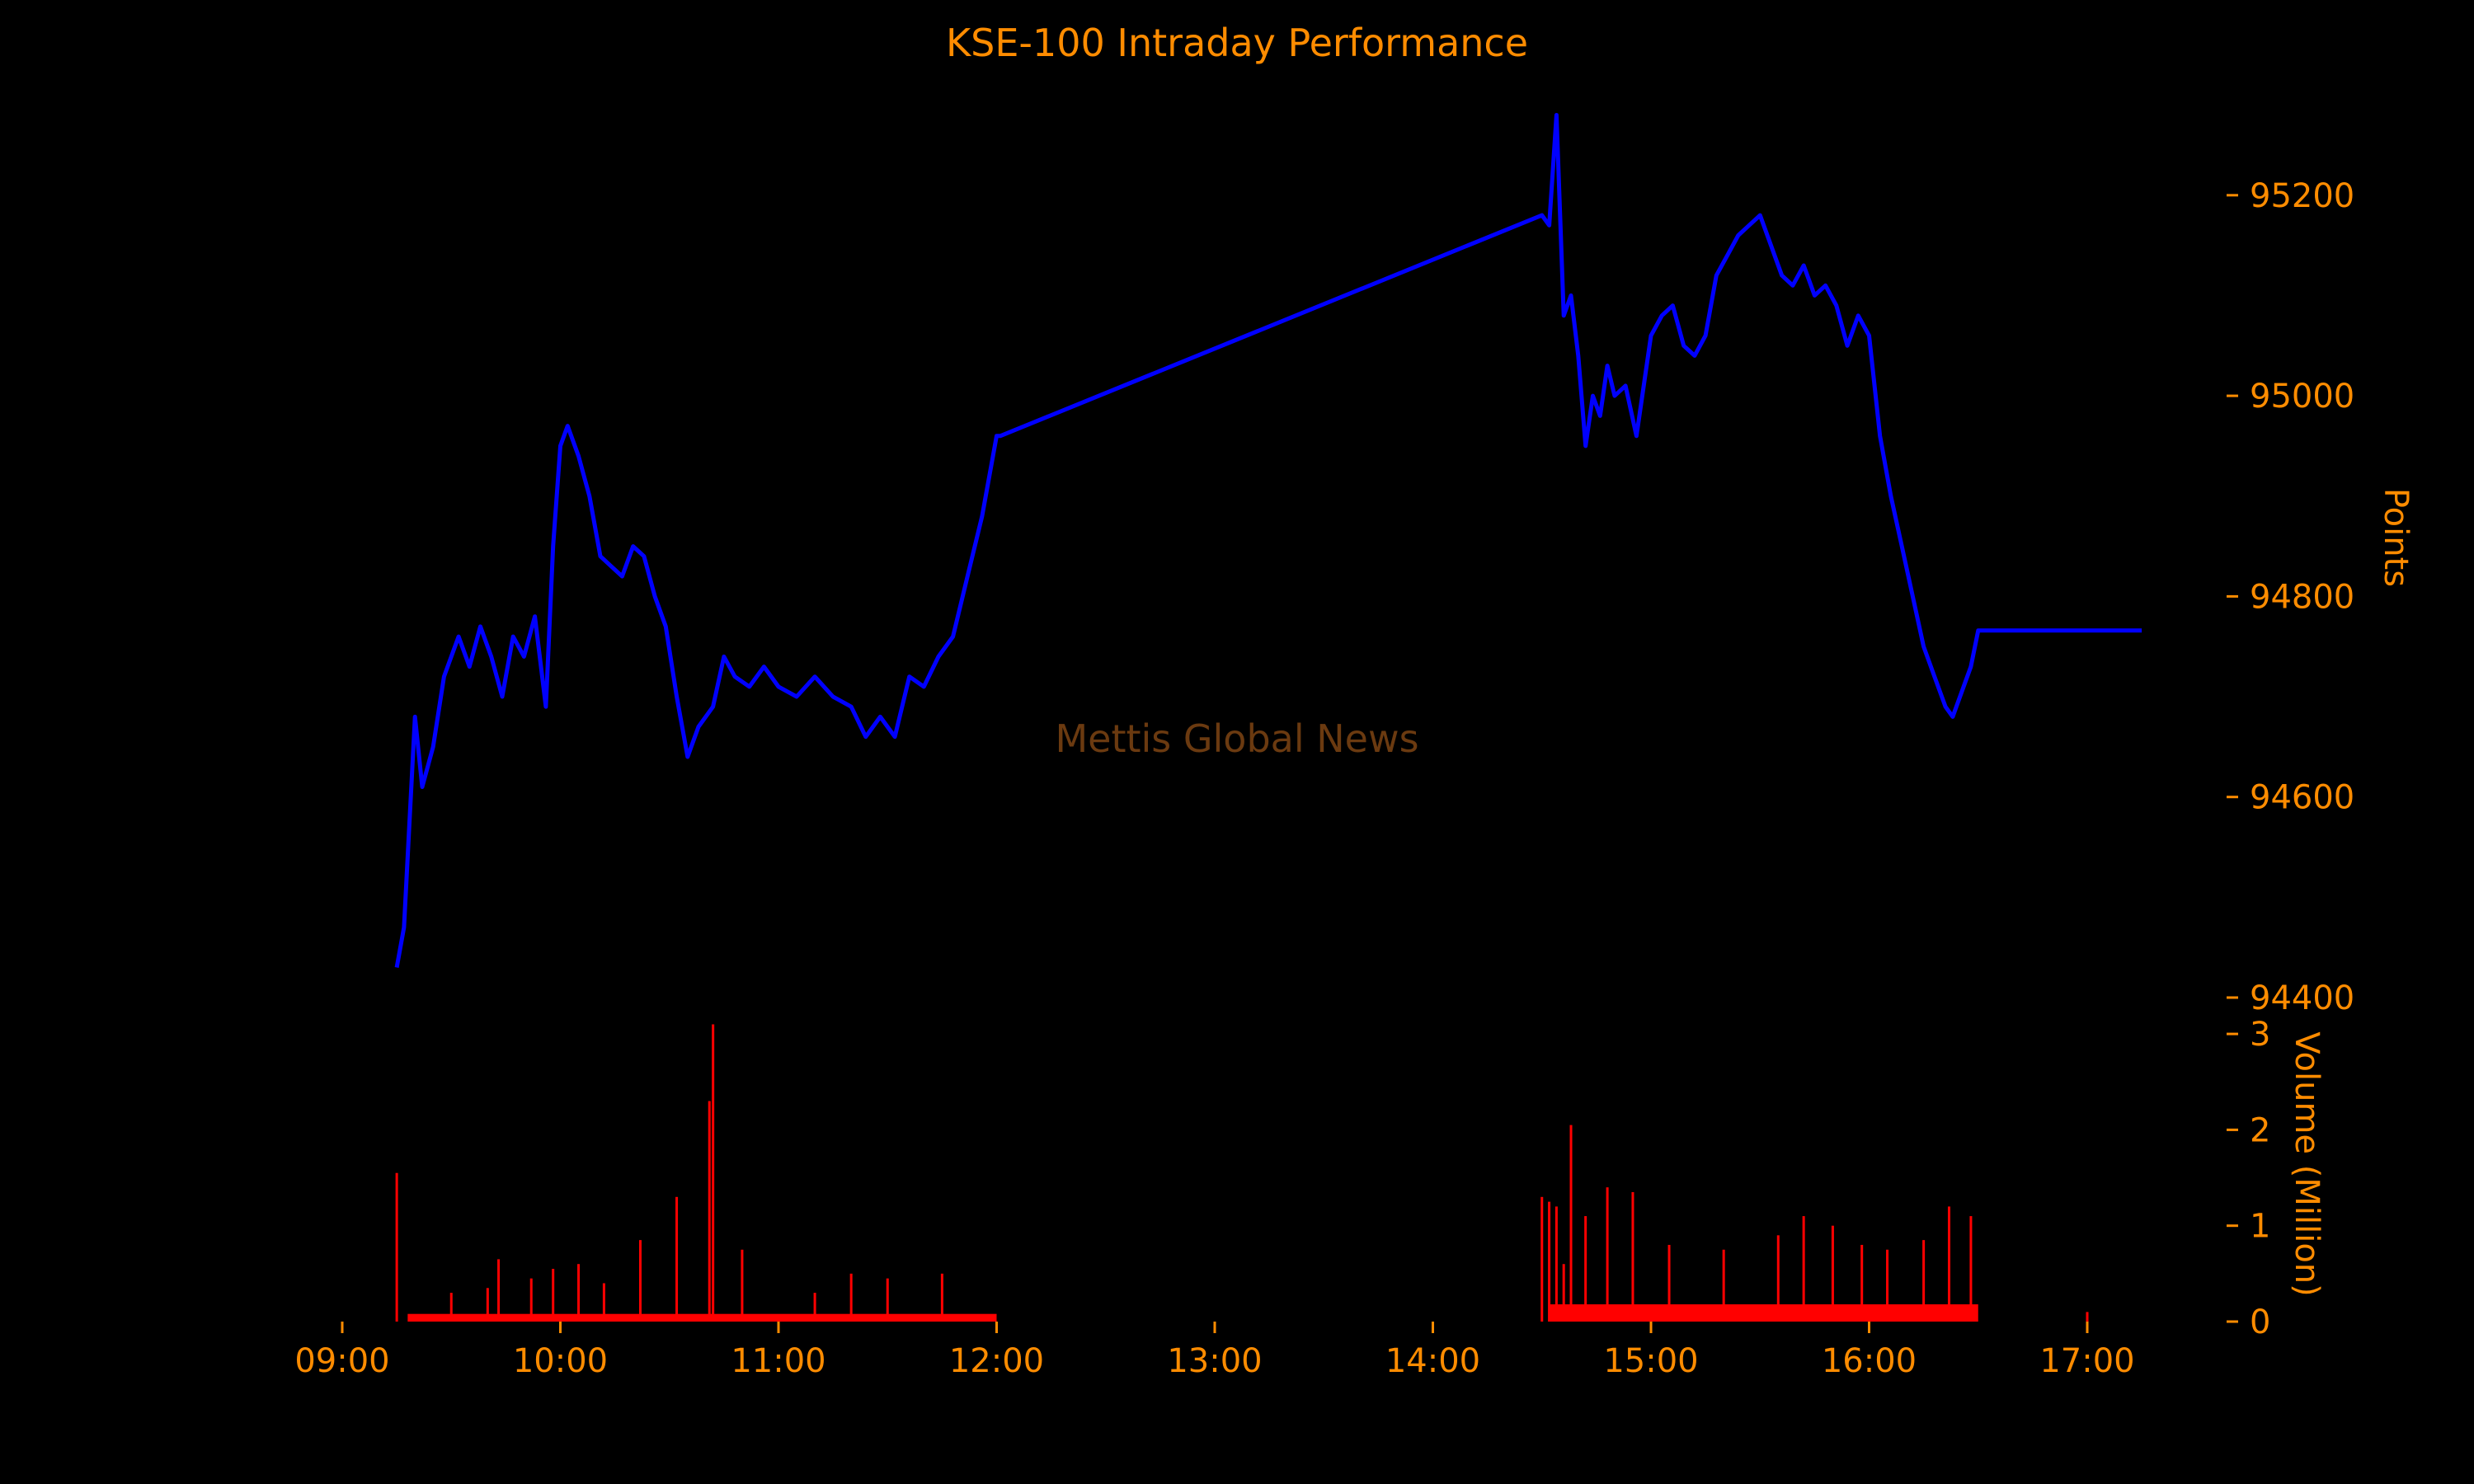  I want to click on volume-bars, so click(1242, 1173).